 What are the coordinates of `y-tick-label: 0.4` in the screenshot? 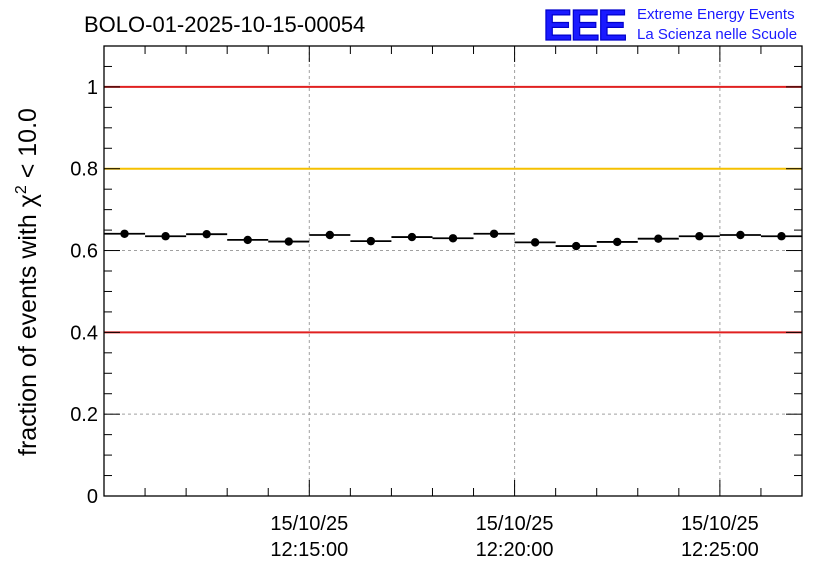 It's located at (84, 333).